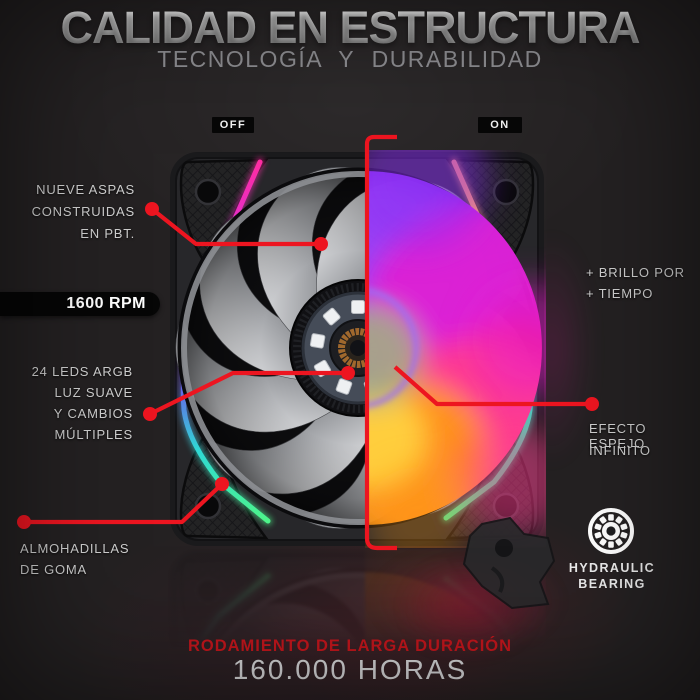 The image size is (700, 700). Describe the element at coordinates (75, 548) in the screenshot. I see `callout-pads-line1: ALMOHADILLAS` at that location.